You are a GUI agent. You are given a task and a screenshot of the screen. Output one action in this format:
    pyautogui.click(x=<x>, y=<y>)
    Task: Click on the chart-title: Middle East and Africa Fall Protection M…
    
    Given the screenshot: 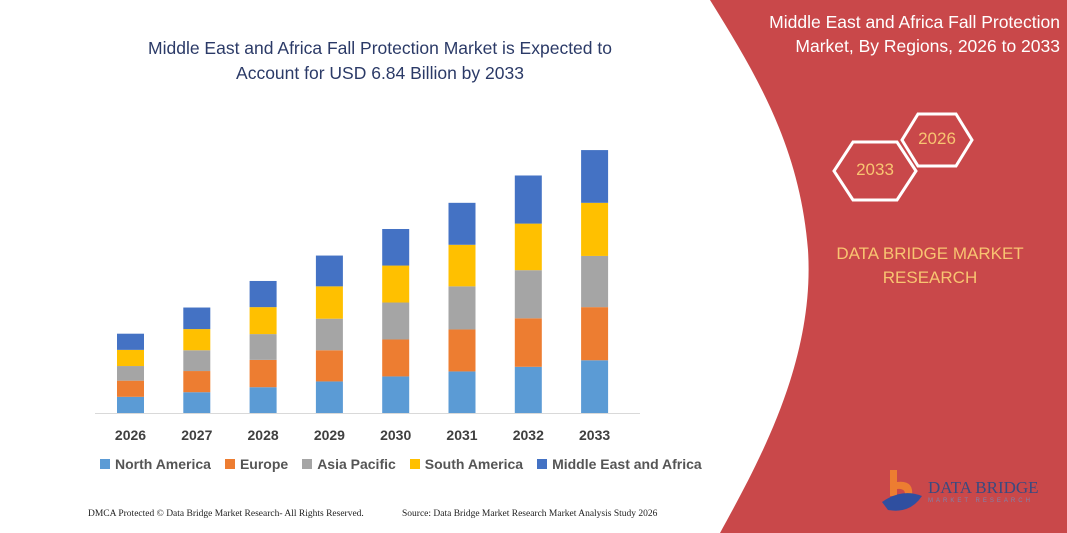 What is the action you would take?
    pyautogui.click(x=380, y=61)
    